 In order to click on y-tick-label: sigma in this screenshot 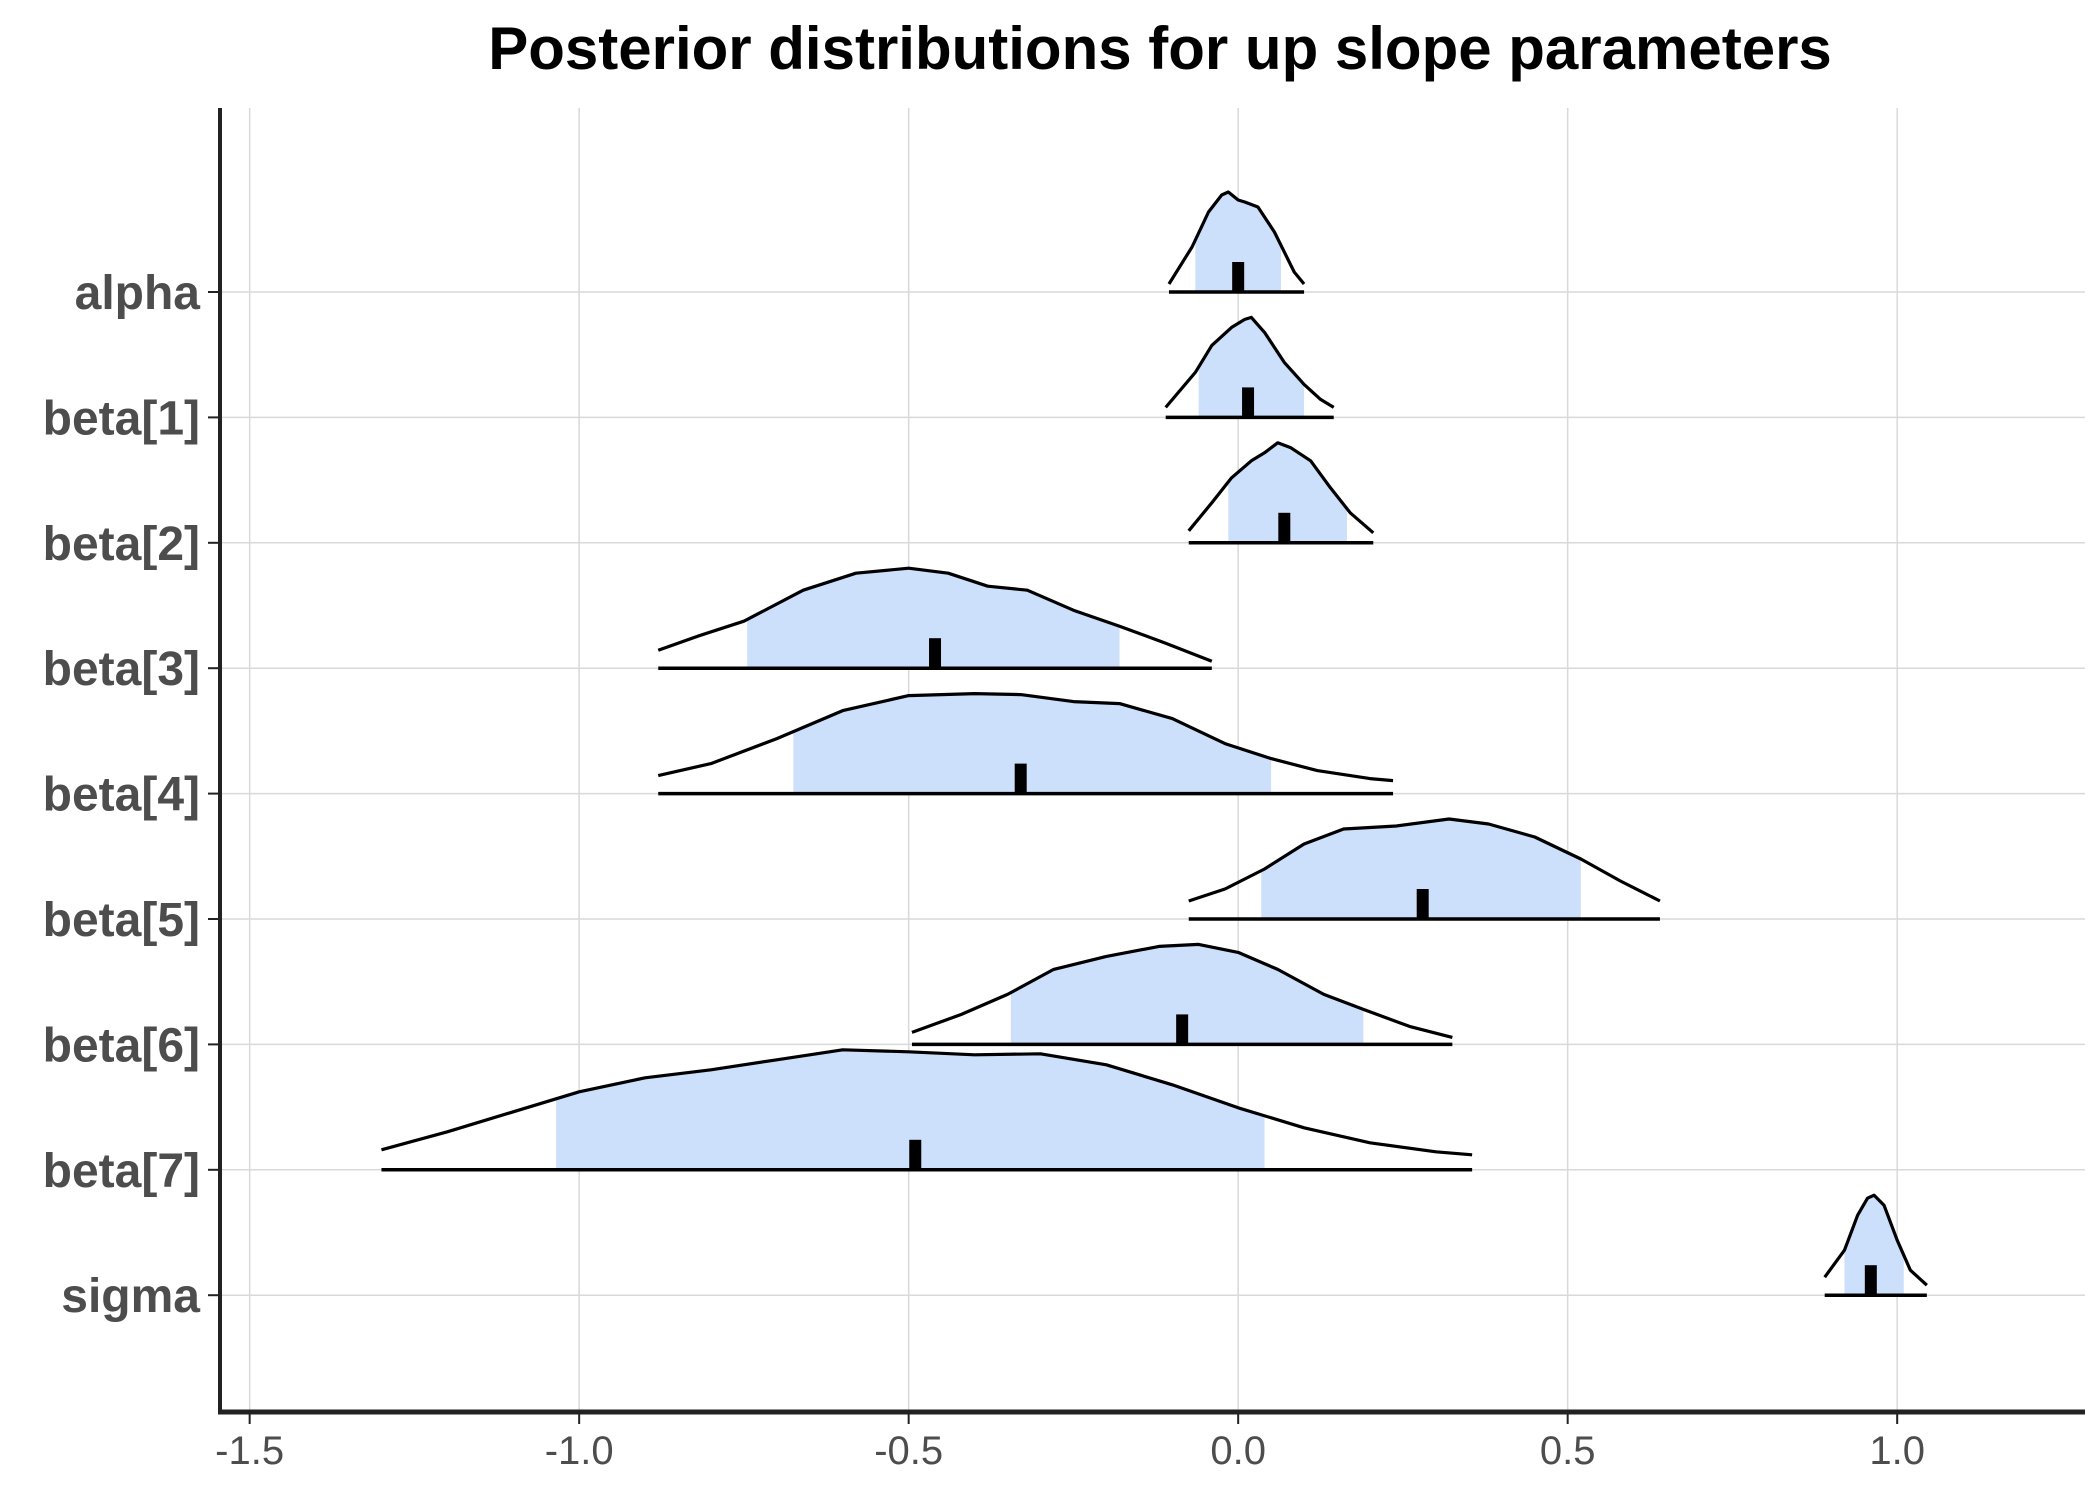, I will do `click(130, 1296)`.